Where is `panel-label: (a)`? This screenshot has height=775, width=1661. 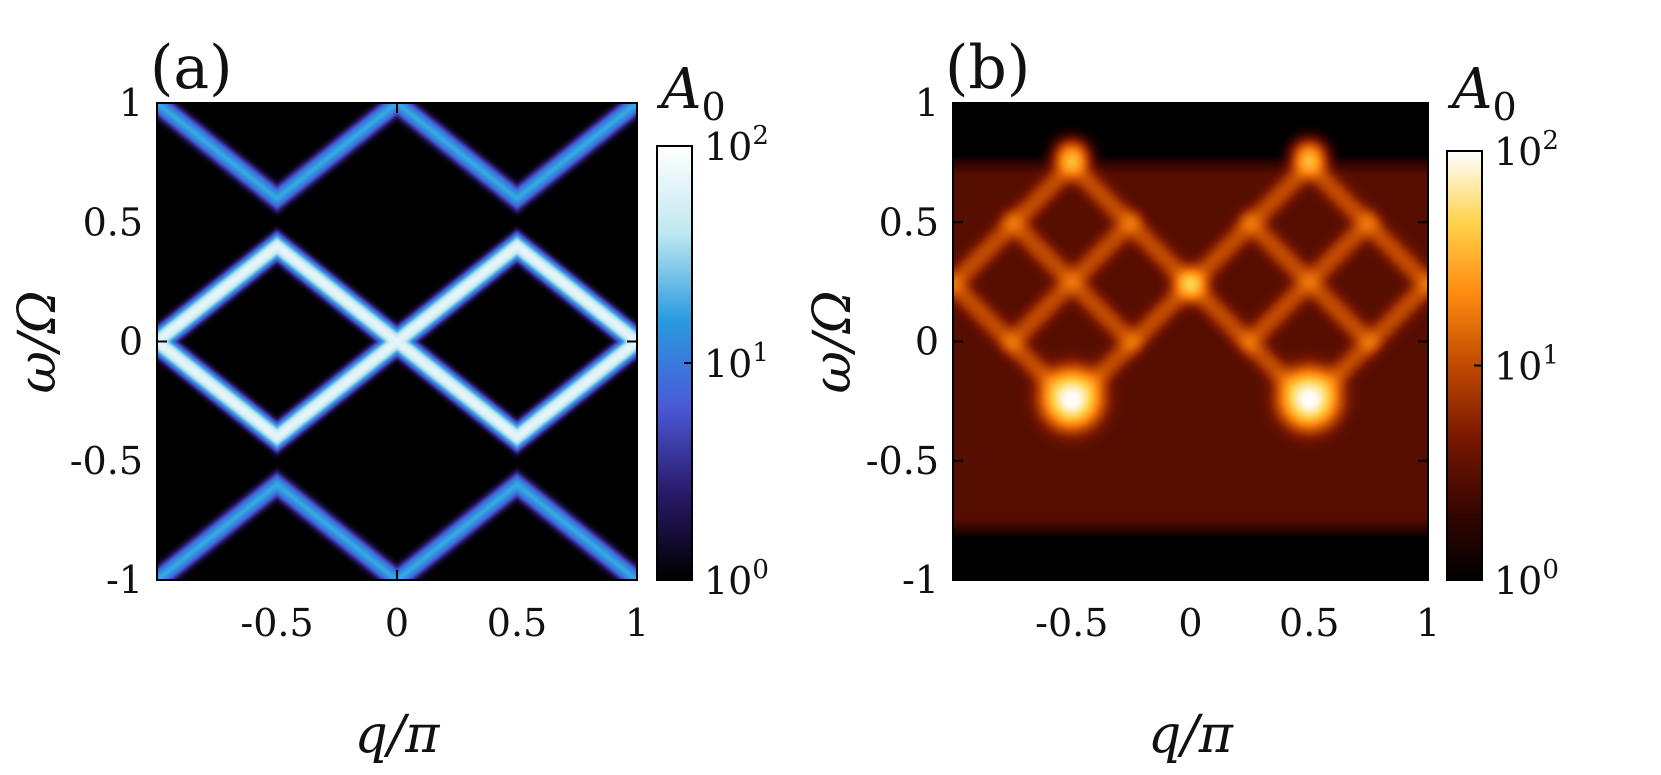
panel-label: (a) is located at coordinates (191, 68).